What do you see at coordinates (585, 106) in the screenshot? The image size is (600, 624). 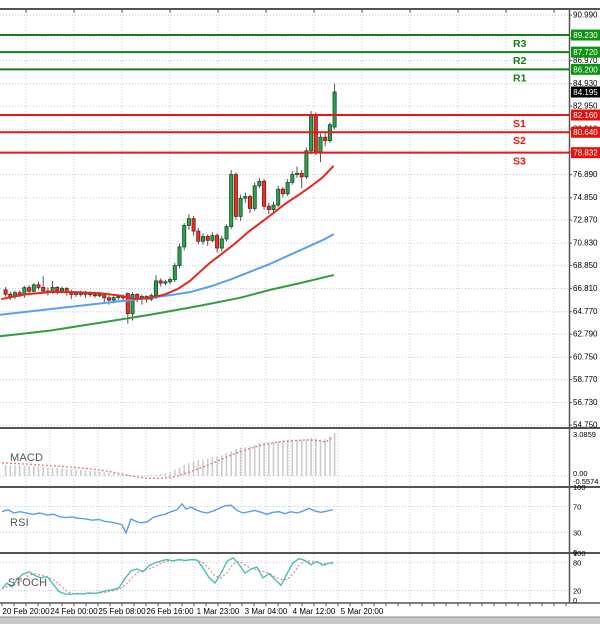 I see `svg-text: 82.950` at bounding box center [585, 106].